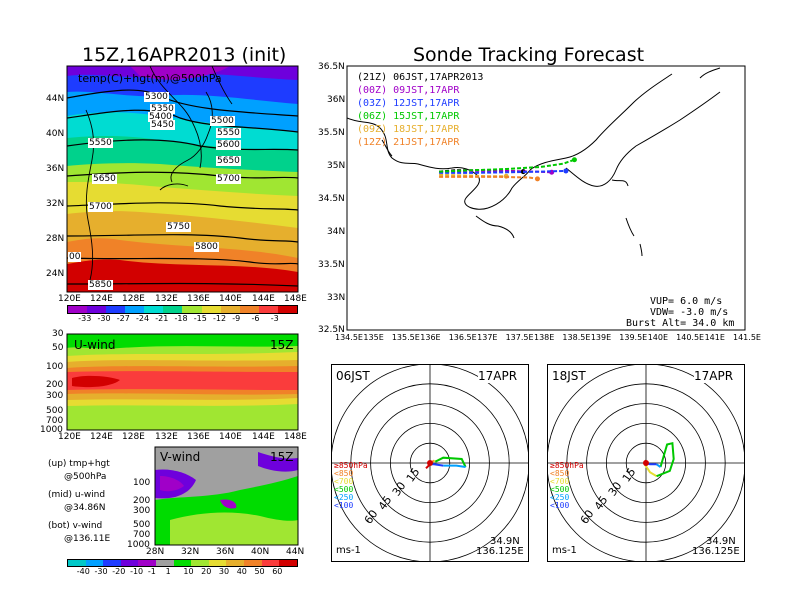  What do you see at coordinates (408, 103) in the screenshot?
I see `track-legend-item: (03Z) 12JST,17APR` at bounding box center [408, 103].